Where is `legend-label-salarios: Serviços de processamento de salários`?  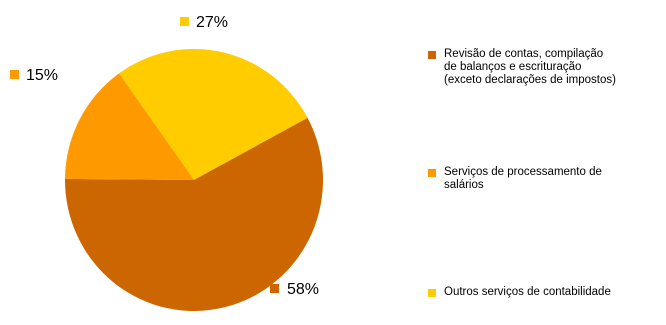 legend-label-salarios: Serviços de processamento de salários is located at coordinates (523, 178).